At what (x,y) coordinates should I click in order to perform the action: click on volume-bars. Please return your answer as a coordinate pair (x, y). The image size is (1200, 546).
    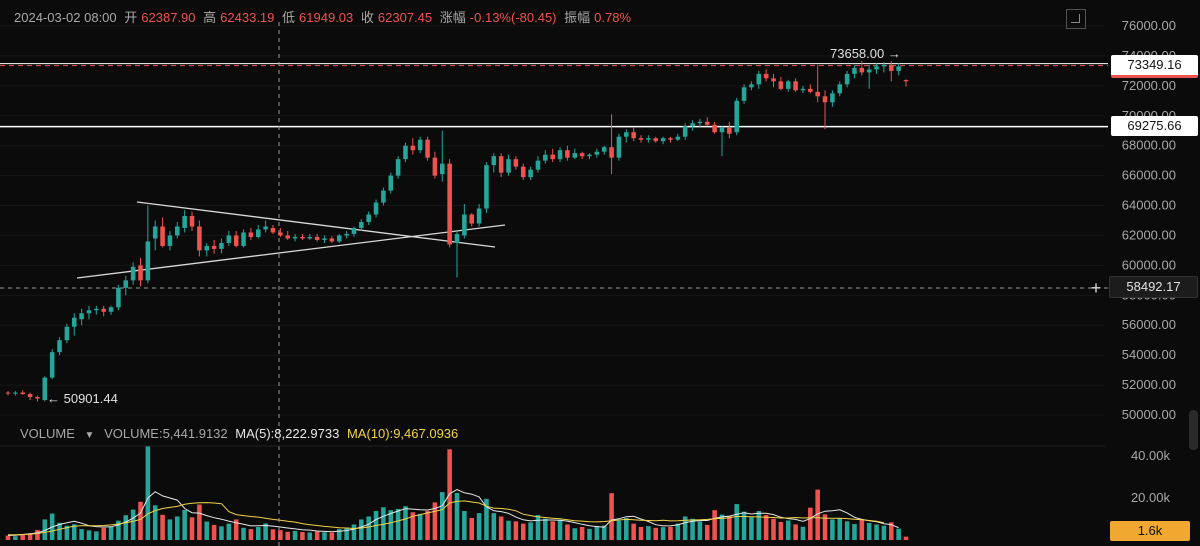
    Looking at the image, I should click on (457, 492).